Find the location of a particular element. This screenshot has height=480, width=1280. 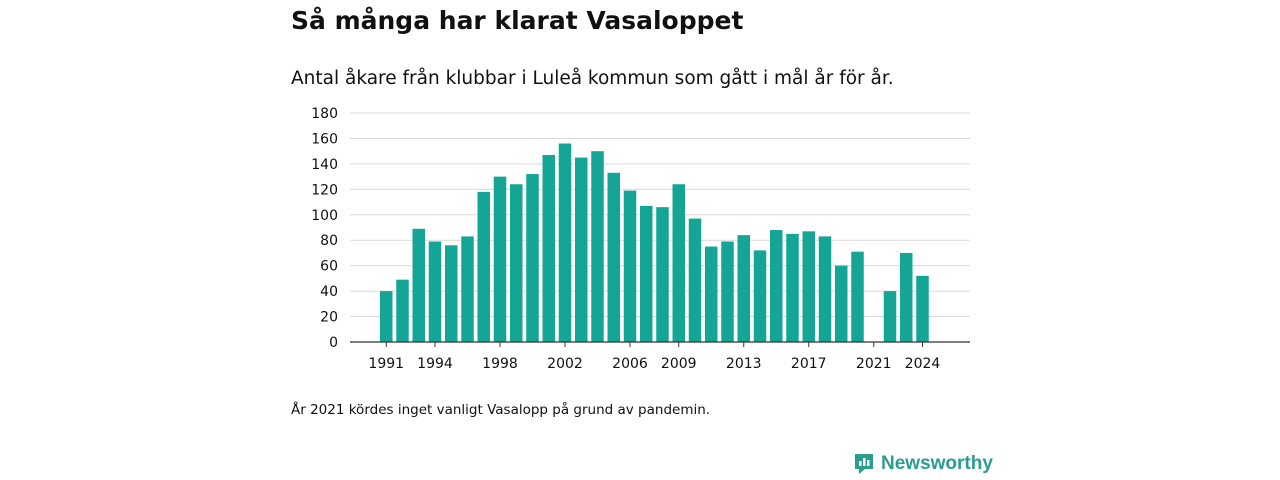

bar-2009 is located at coordinates (678, 263).